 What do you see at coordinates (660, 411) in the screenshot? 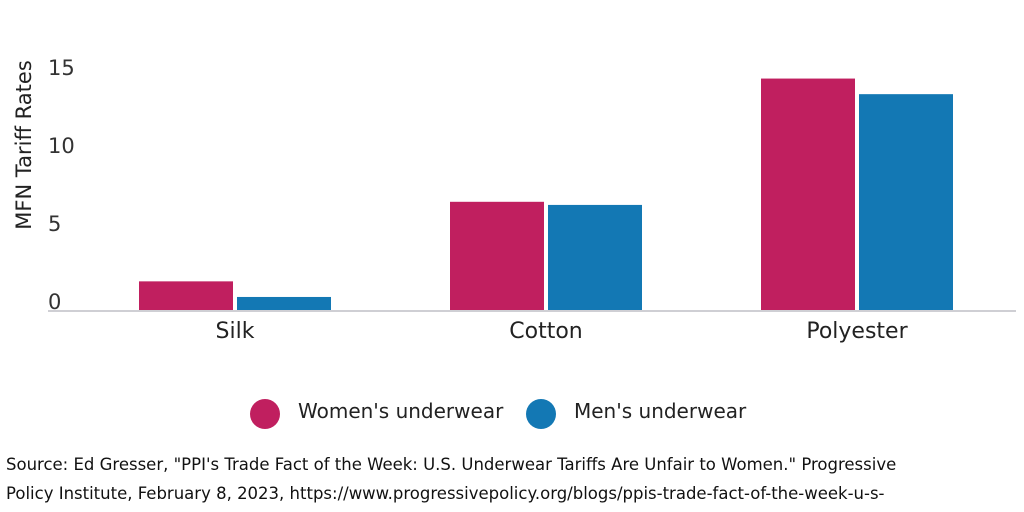
I see `legend-label: Men's underwear` at bounding box center [660, 411].